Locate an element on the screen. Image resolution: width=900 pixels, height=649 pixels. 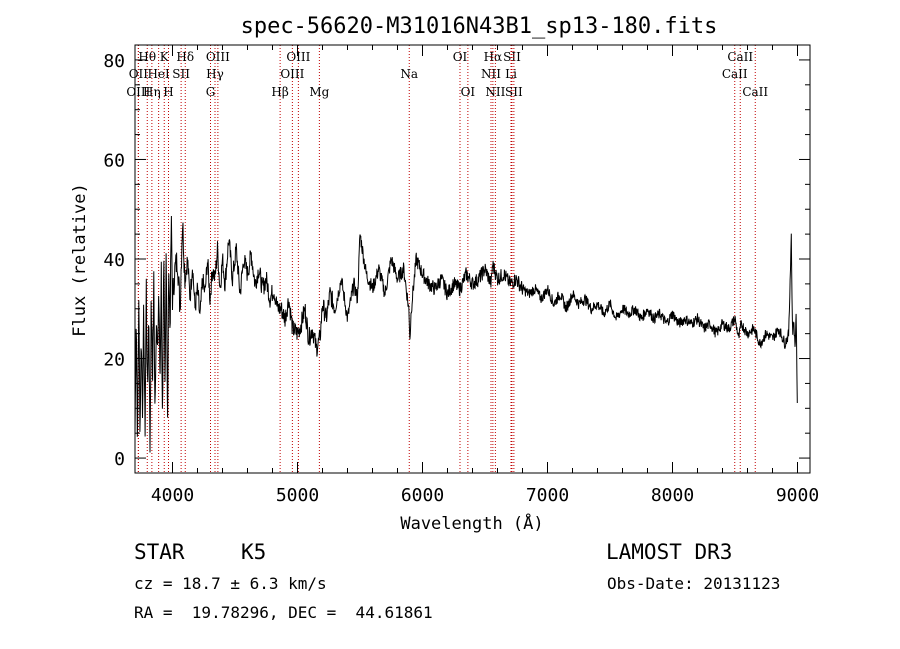
line-label: Hβ is located at coordinates (279, 92).